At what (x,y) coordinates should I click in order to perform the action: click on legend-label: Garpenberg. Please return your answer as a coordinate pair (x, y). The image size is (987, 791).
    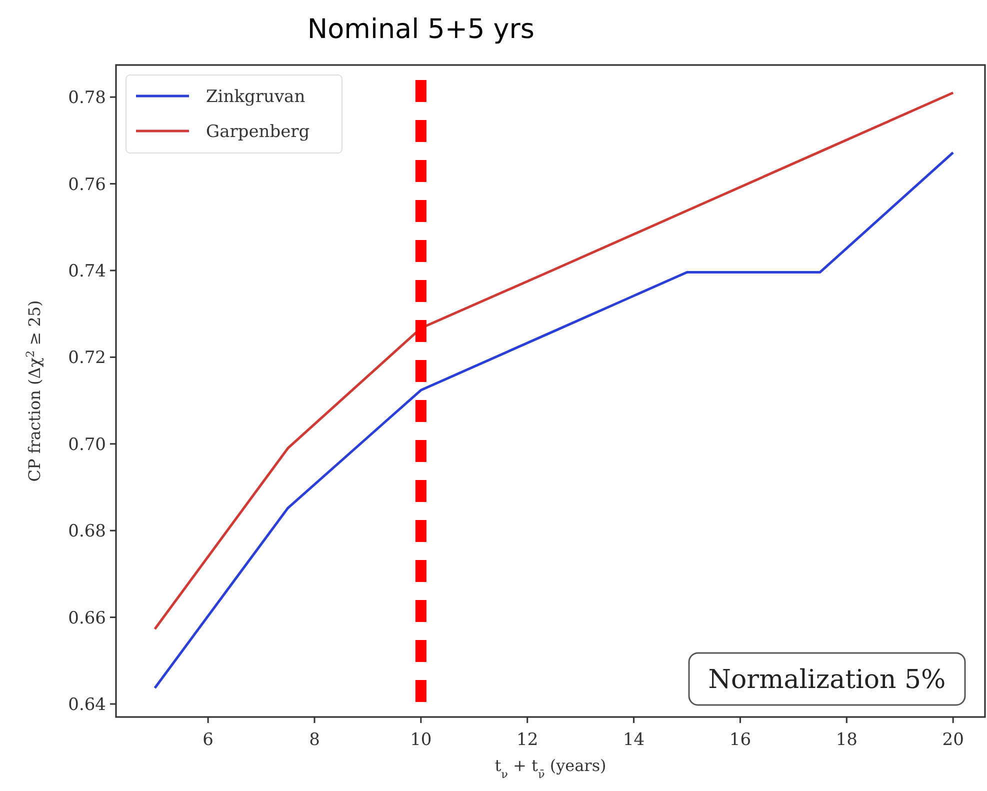
    Looking at the image, I should click on (258, 132).